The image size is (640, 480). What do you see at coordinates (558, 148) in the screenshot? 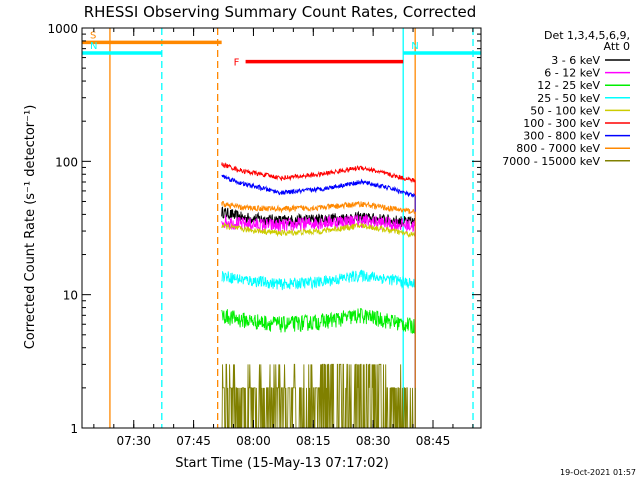
I see `legend-label-7: 800 - 7000 keV` at bounding box center [558, 148].